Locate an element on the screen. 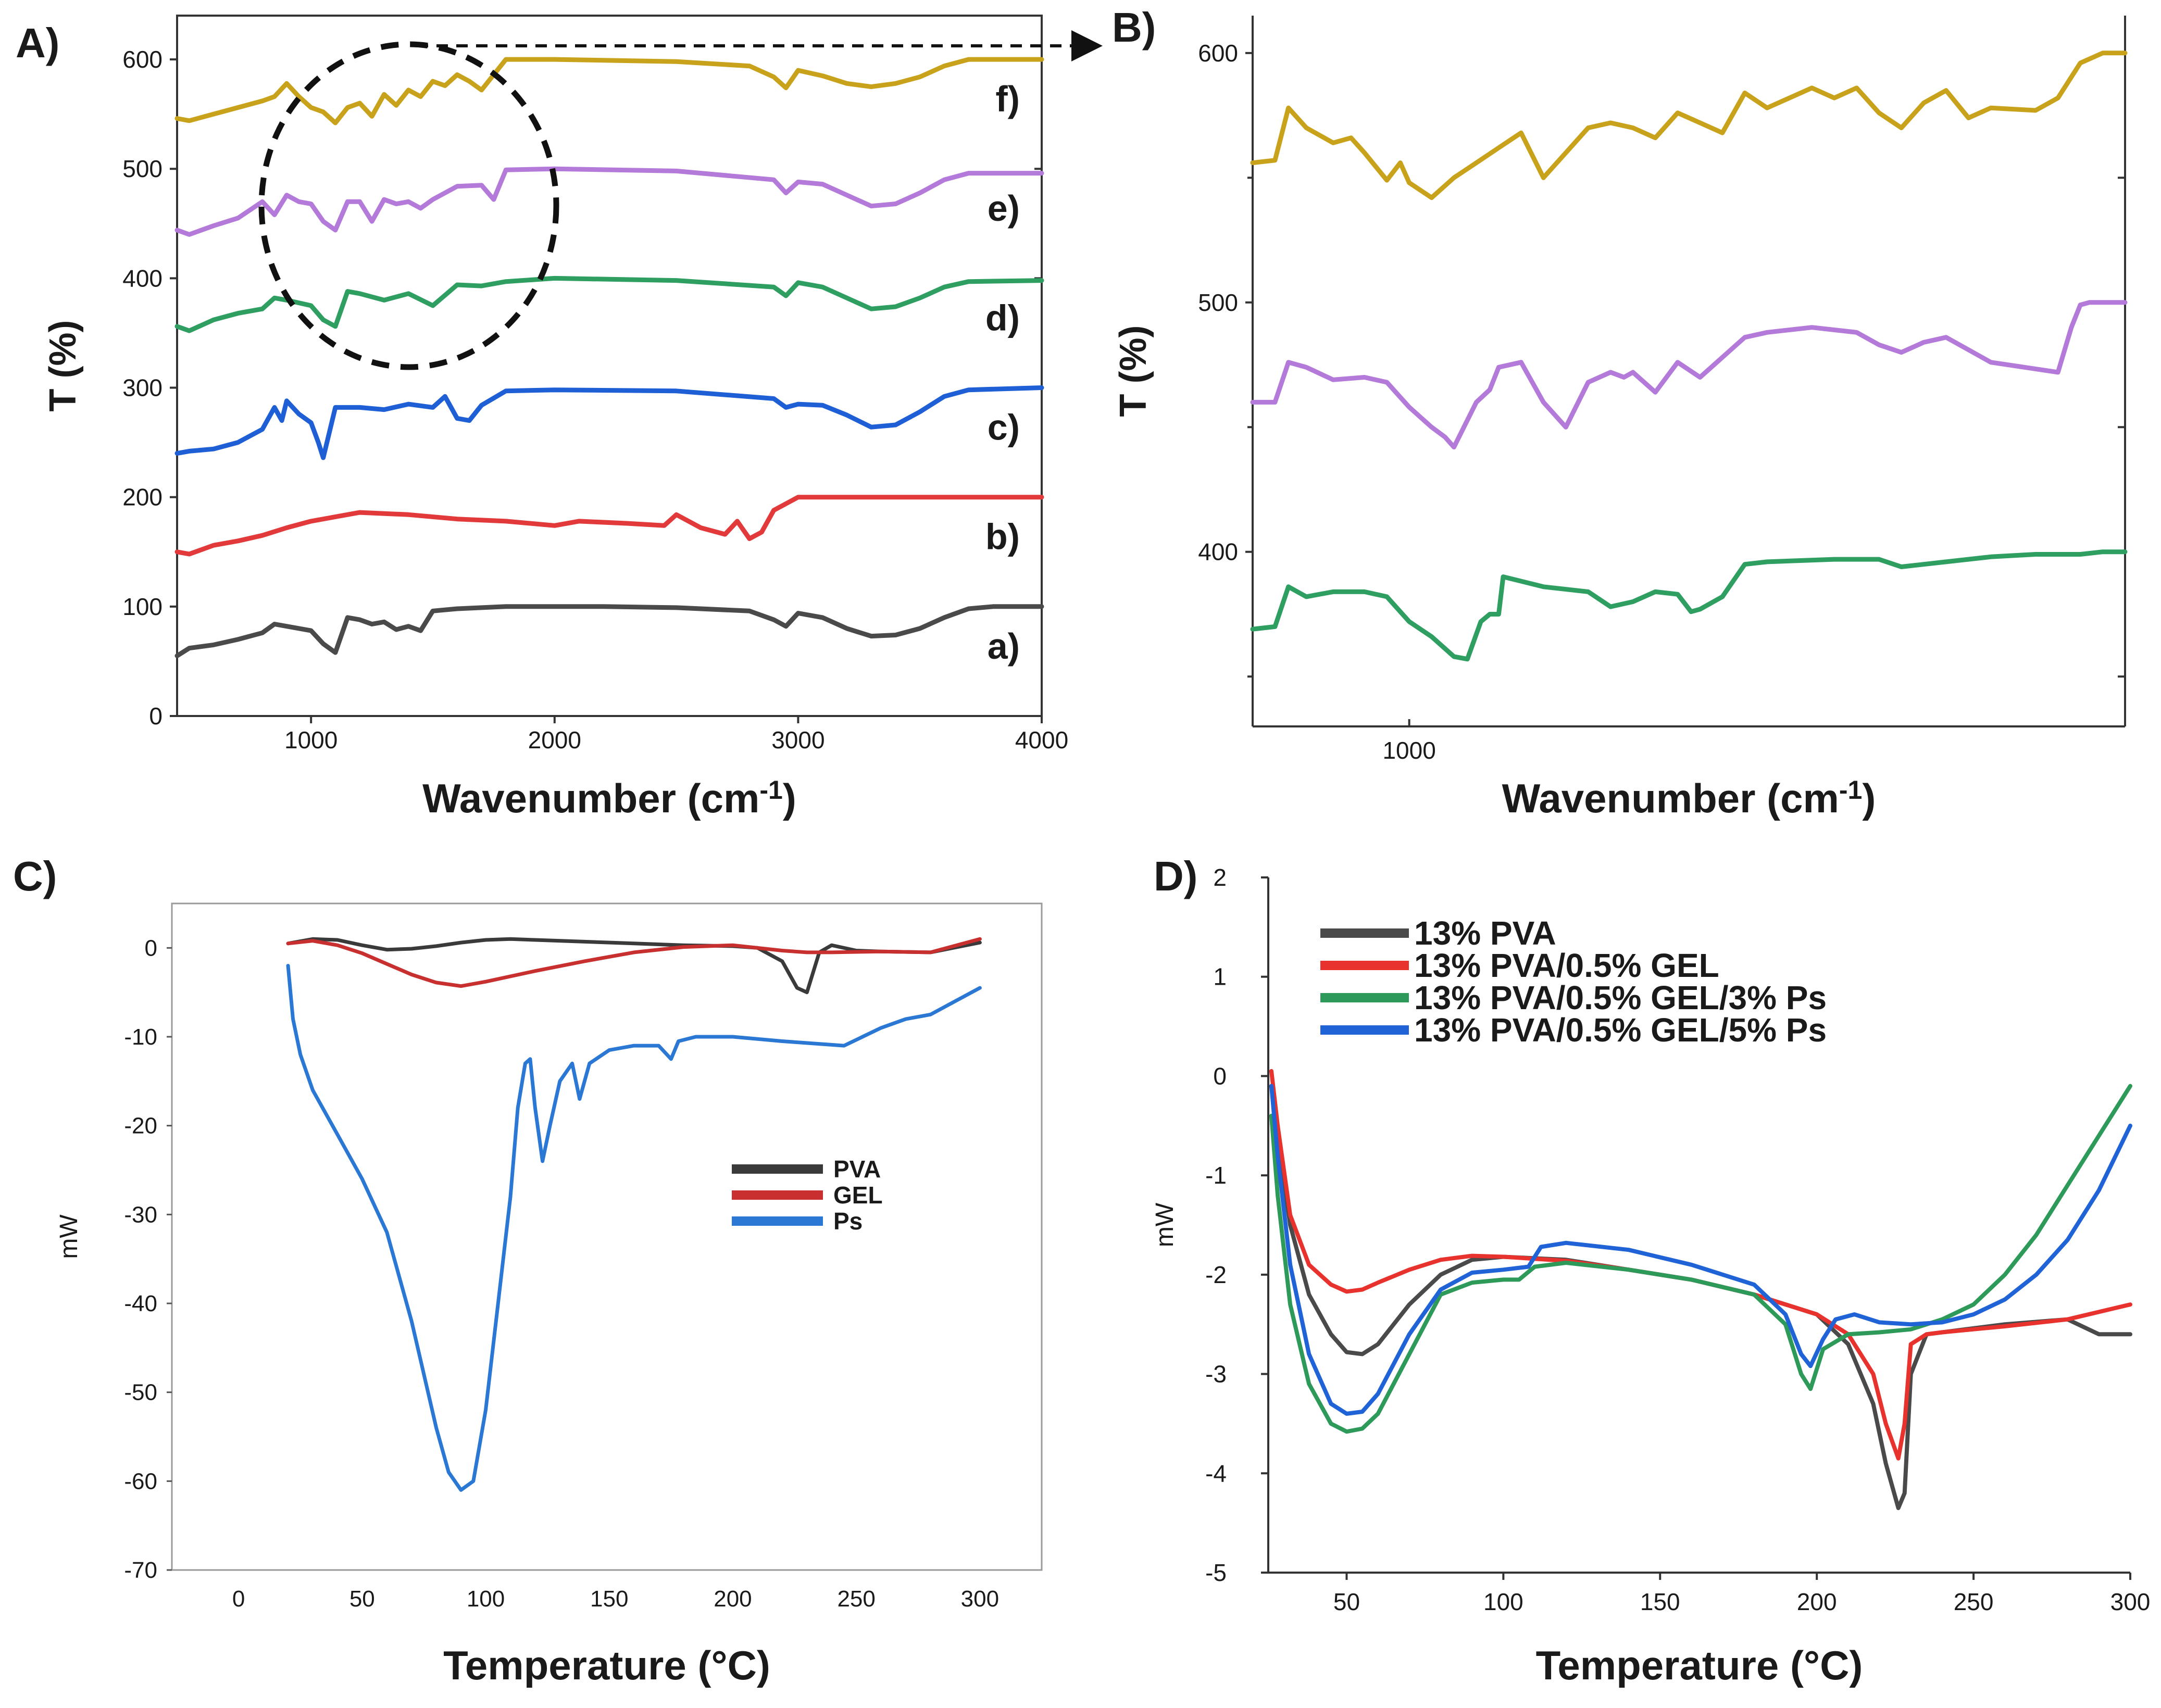  legend-label: Ps is located at coordinates (848, 1221).